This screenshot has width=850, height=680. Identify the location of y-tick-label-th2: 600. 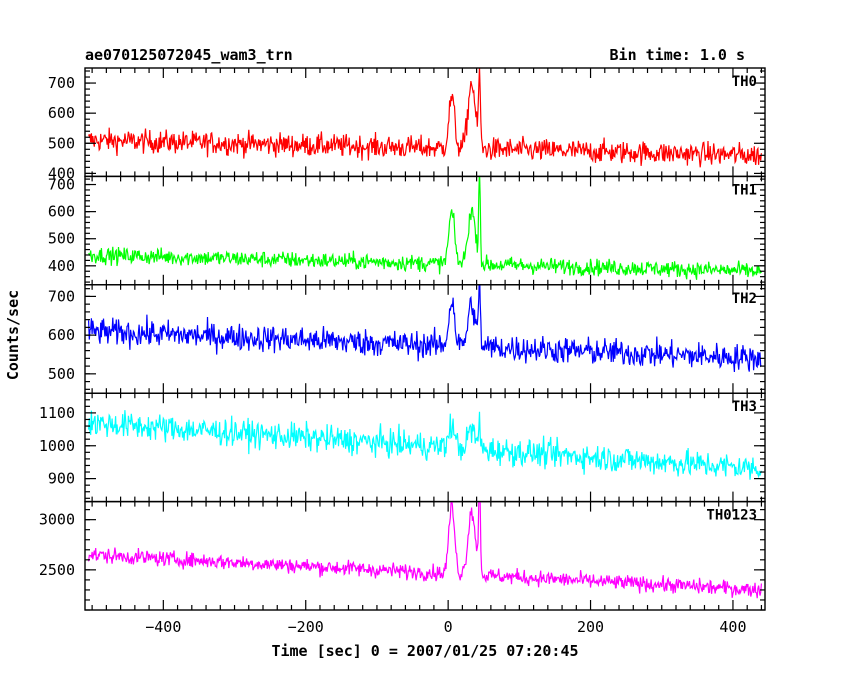
(61, 335).